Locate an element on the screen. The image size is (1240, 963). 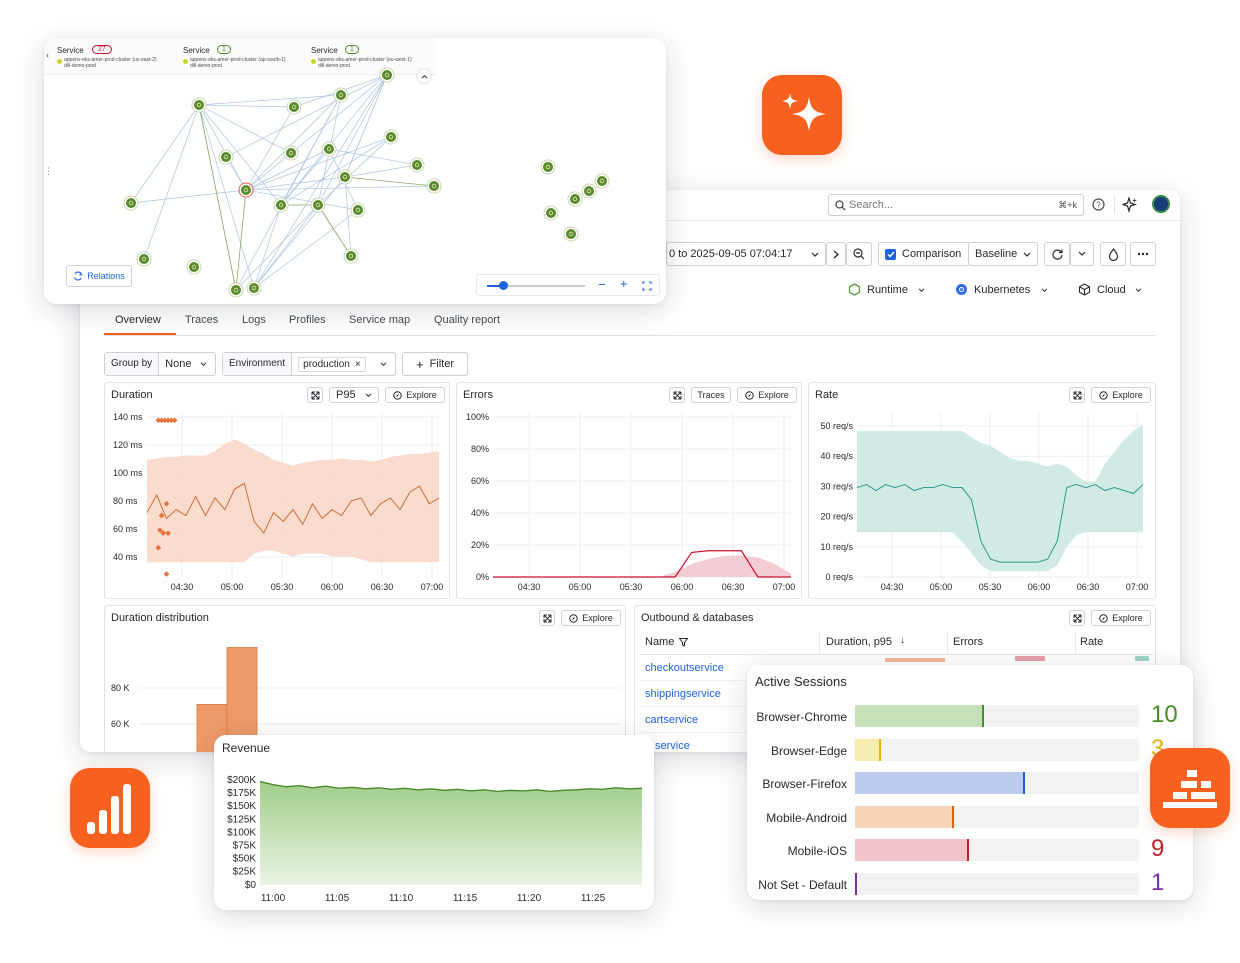
close-icon: × is located at coordinates (357, 364).